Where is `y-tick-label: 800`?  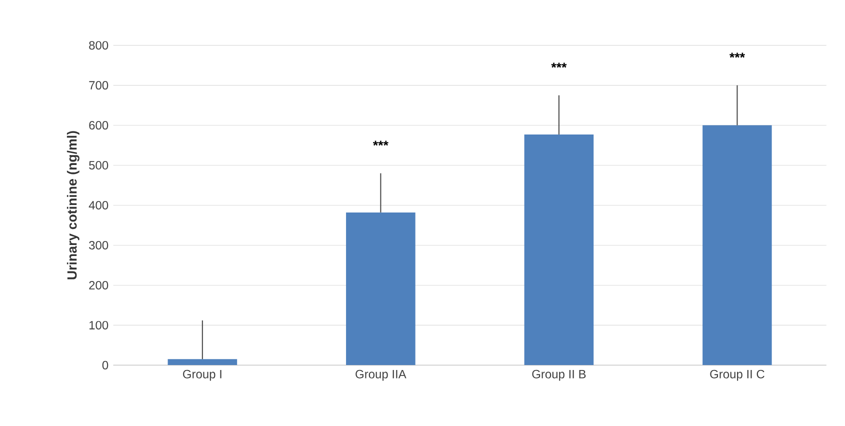
y-tick-label: 800 is located at coordinates (98, 45).